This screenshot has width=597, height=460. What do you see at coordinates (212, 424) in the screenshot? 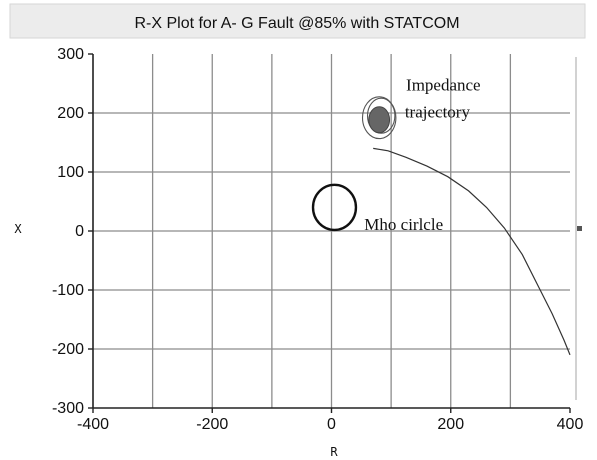
I see `x-tick-label: -200` at bounding box center [212, 424].